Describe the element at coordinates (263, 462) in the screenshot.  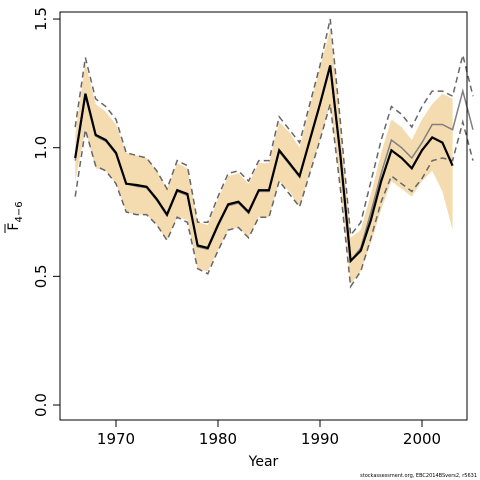
I see `x-axis-title: Year` at that location.